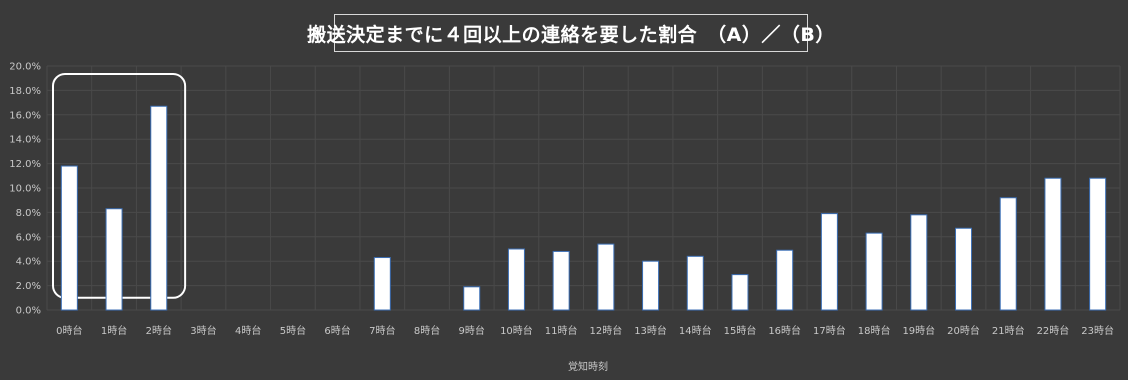  I want to click on x-tick-label: 0時台, so click(69, 330).